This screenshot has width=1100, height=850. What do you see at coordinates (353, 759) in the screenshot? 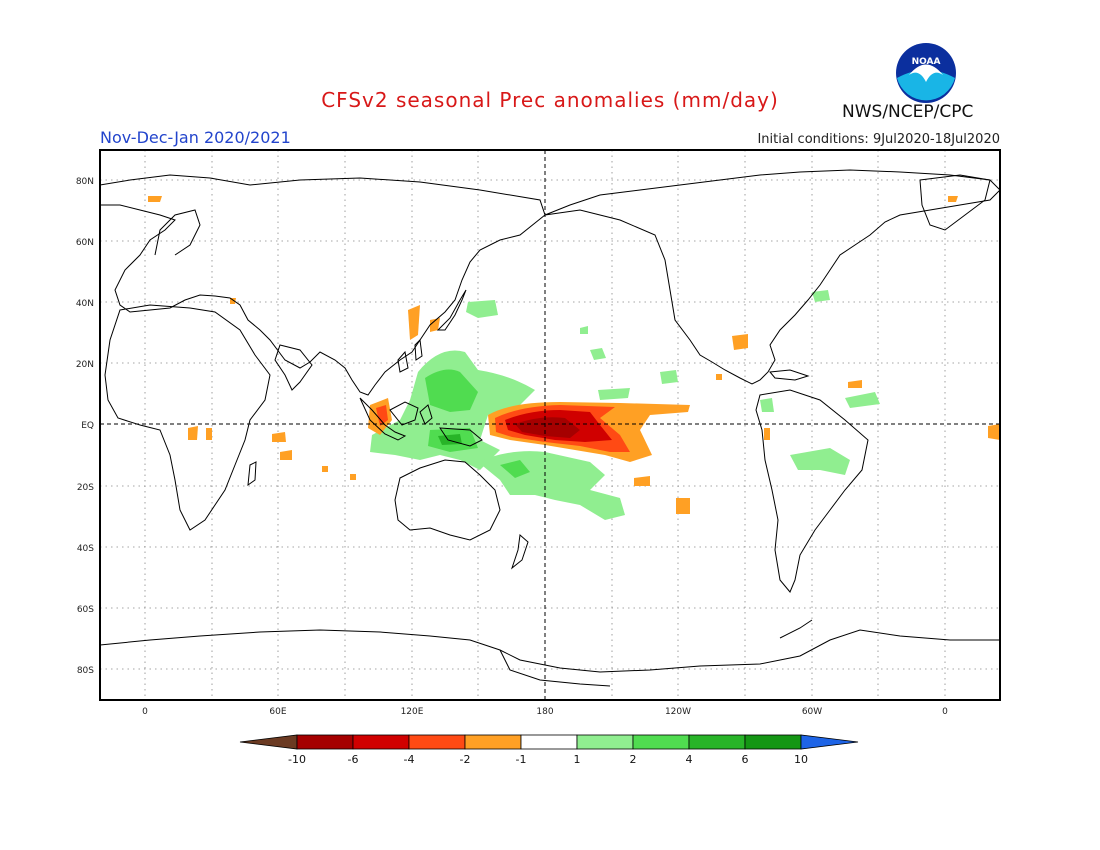
I see `colorbar-label: -6` at bounding box center [353, 759].